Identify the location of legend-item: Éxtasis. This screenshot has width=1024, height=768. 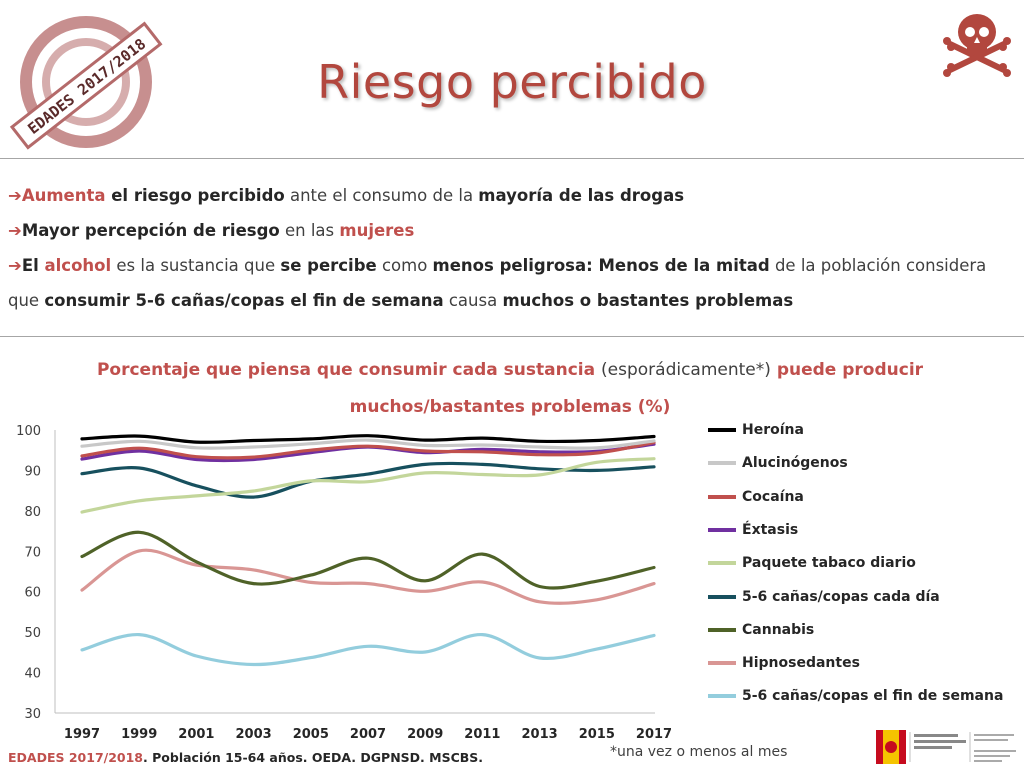
(753, 530).